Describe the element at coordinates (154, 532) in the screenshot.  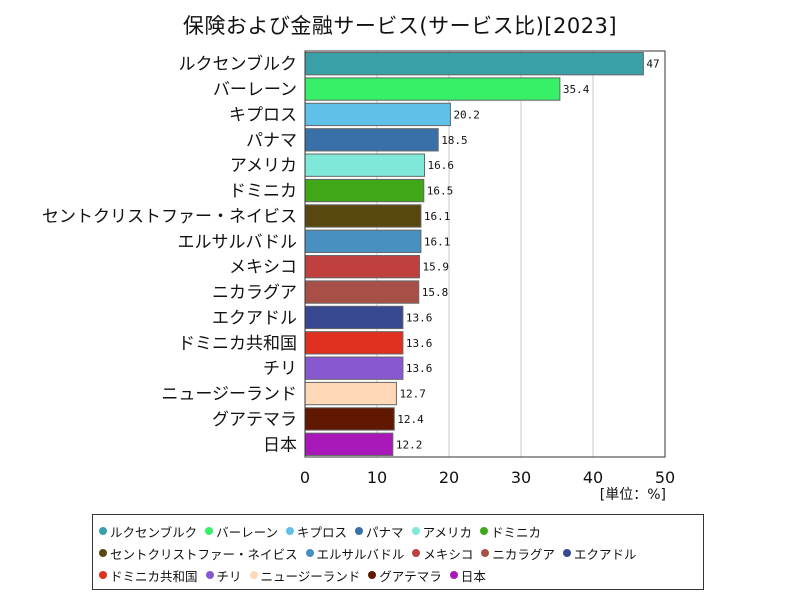
I see `legend-label: ルクセンブルク` at that location.